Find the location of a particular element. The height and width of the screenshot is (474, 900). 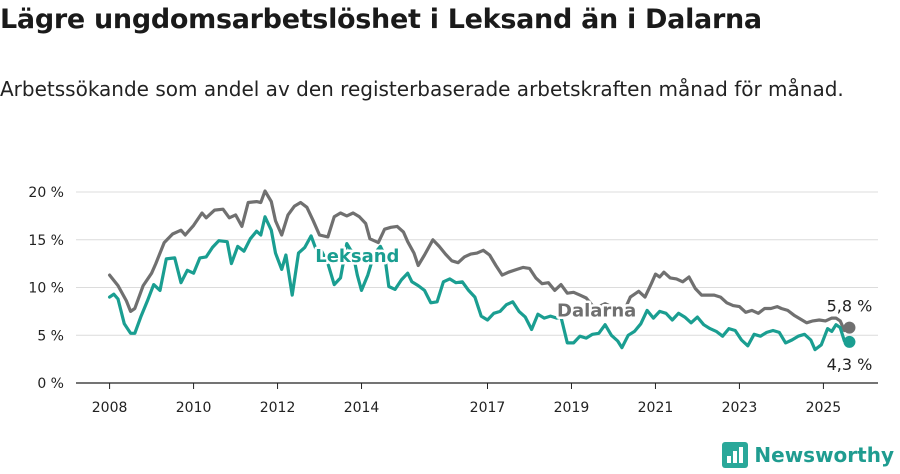

end-point-dalarna is located at coordinates (849, 327).